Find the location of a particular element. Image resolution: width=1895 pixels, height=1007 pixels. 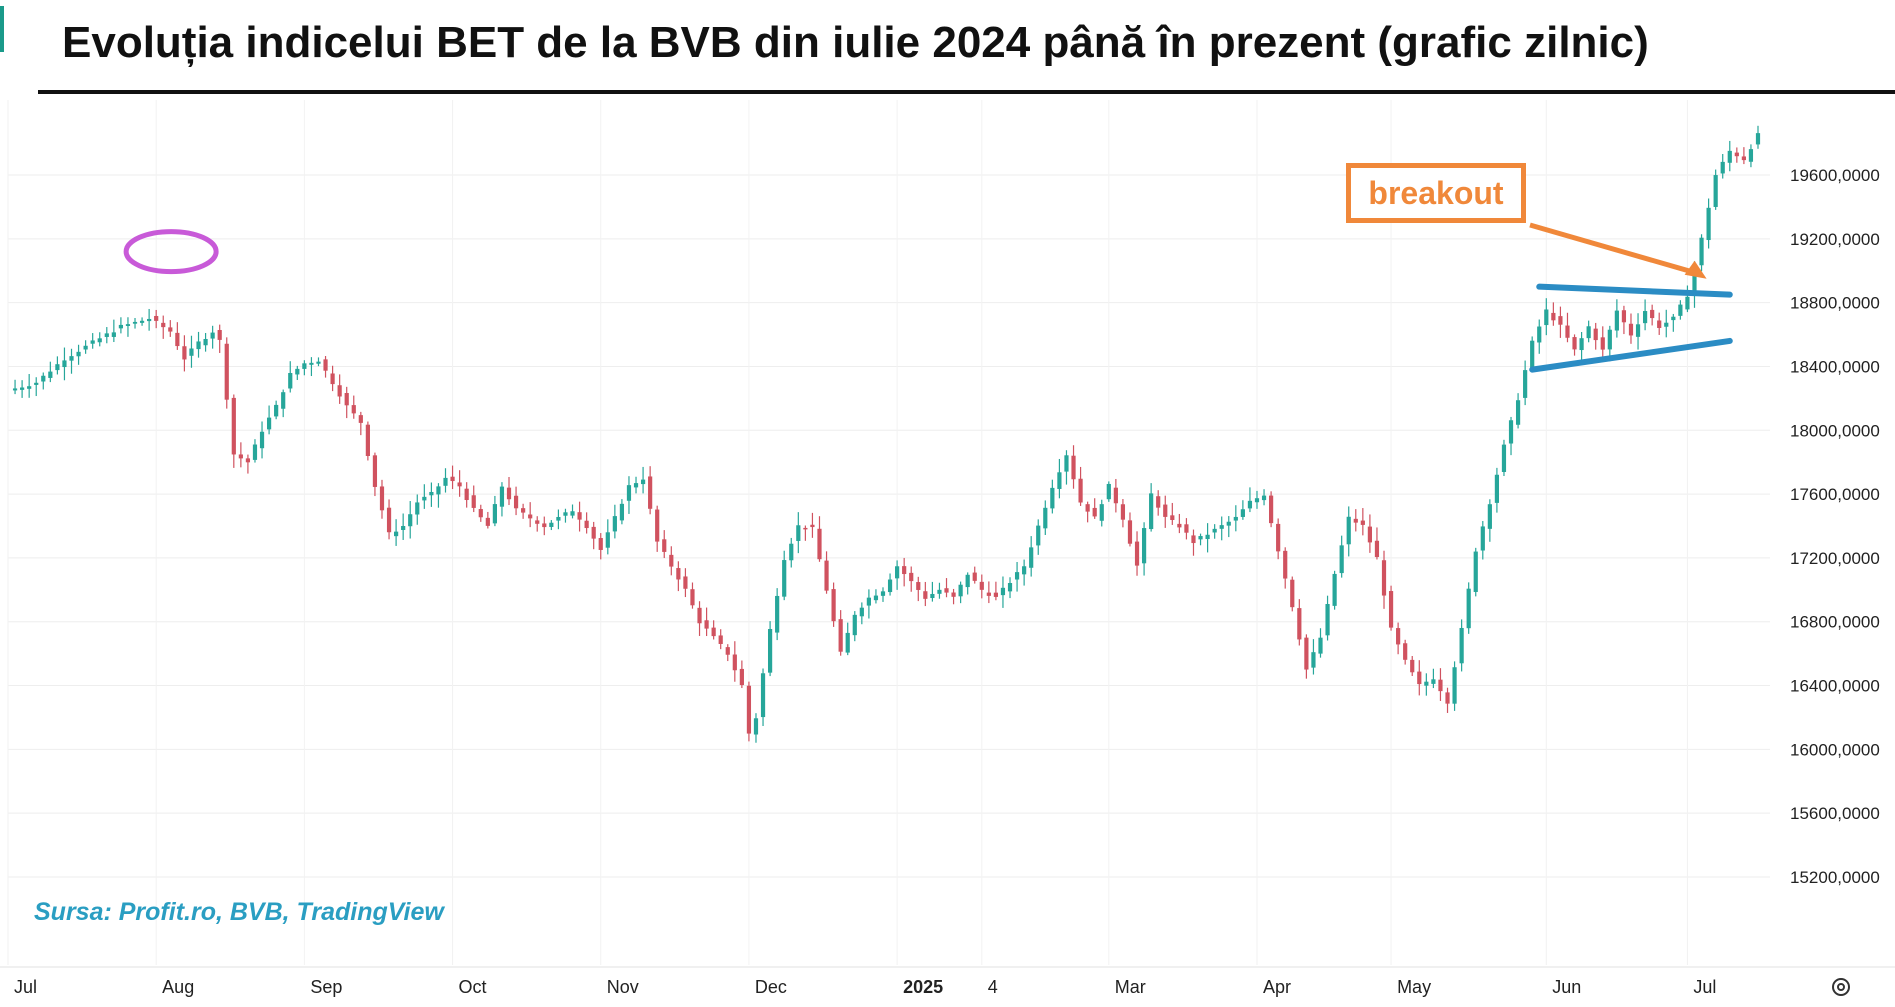

breakout-label: breakout is located at coordinates (1436, 192).